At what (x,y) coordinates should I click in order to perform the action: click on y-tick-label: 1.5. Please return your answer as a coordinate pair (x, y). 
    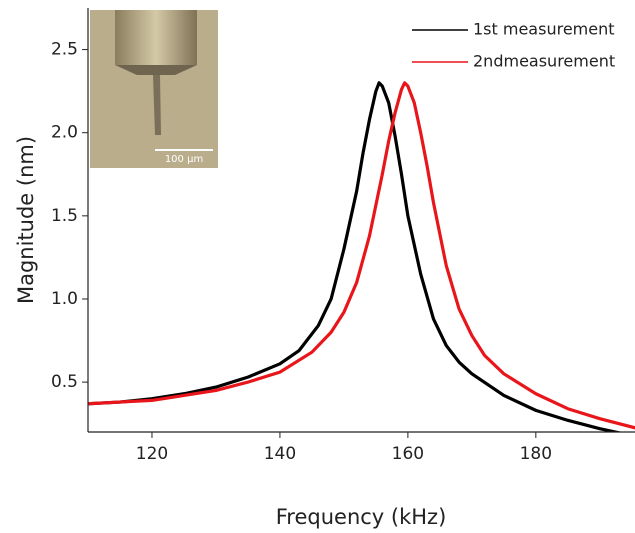
    Looking at the image, I should click on (64, 216).